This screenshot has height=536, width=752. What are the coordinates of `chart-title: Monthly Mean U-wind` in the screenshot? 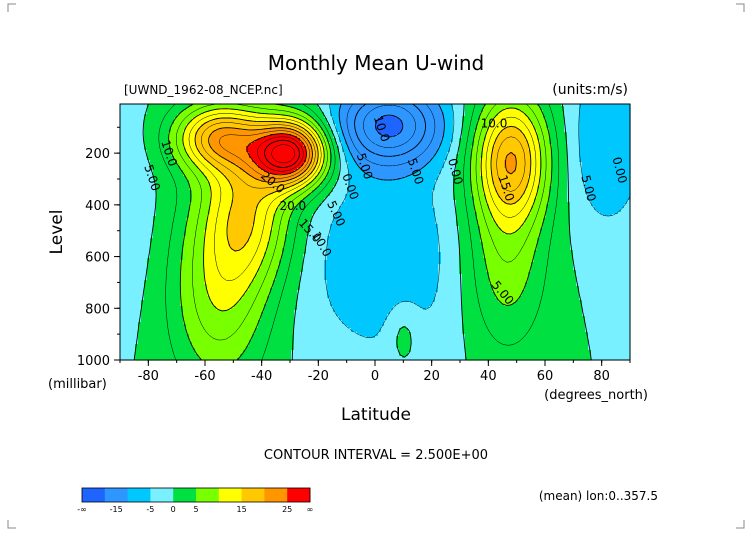 It's located at (376, 63).